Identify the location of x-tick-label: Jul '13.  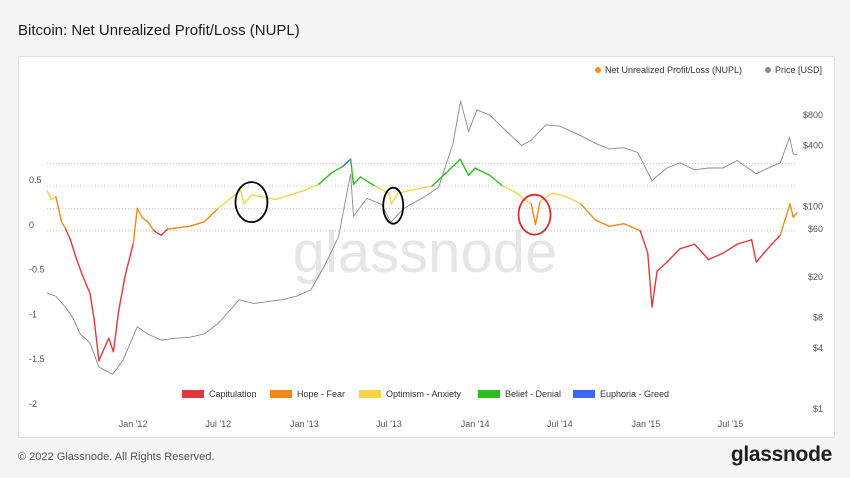
(389, 424).